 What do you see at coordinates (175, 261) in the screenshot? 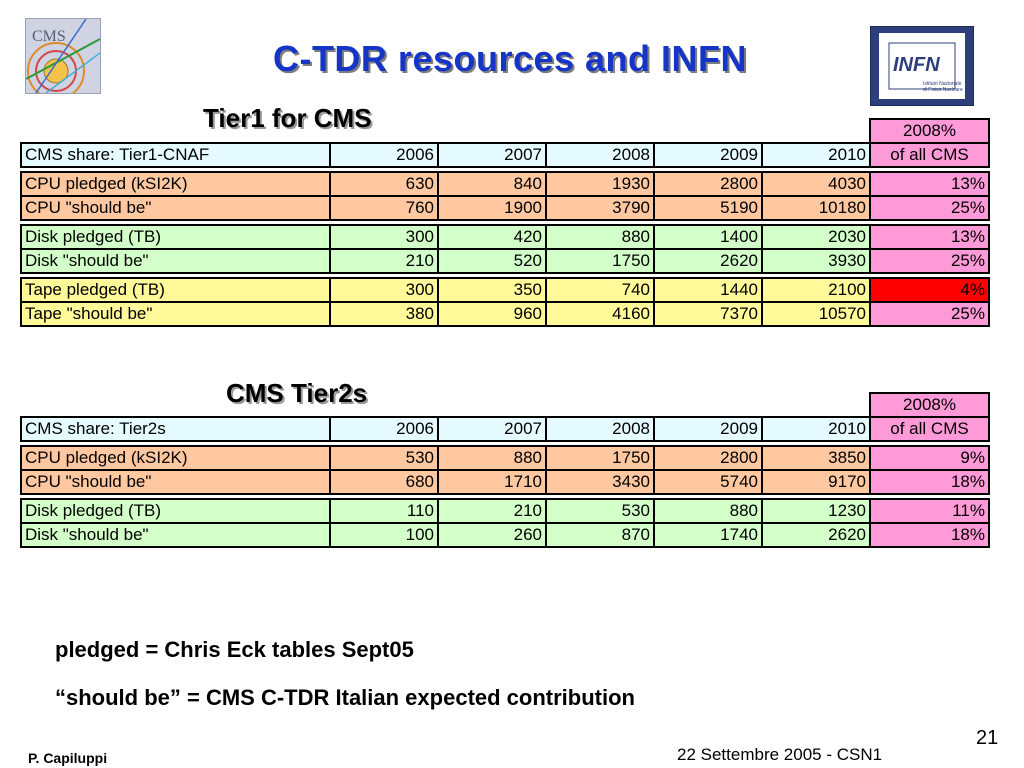
I see `row-label: Disk "should be"` at bounding box center [175, 261].